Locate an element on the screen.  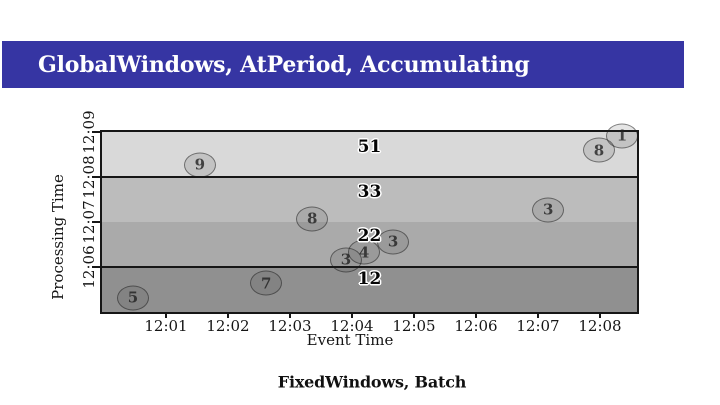
x-tick-label: 12:08 is located at coordinates (600, 326).